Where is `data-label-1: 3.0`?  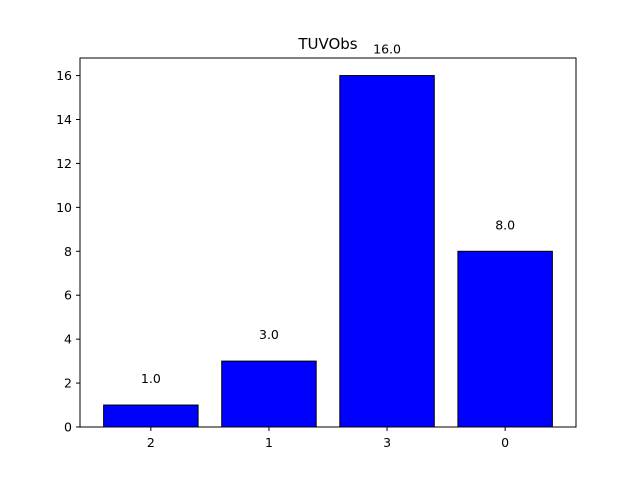 data-label-1: 3.0 is located at coordinates (269, 334).